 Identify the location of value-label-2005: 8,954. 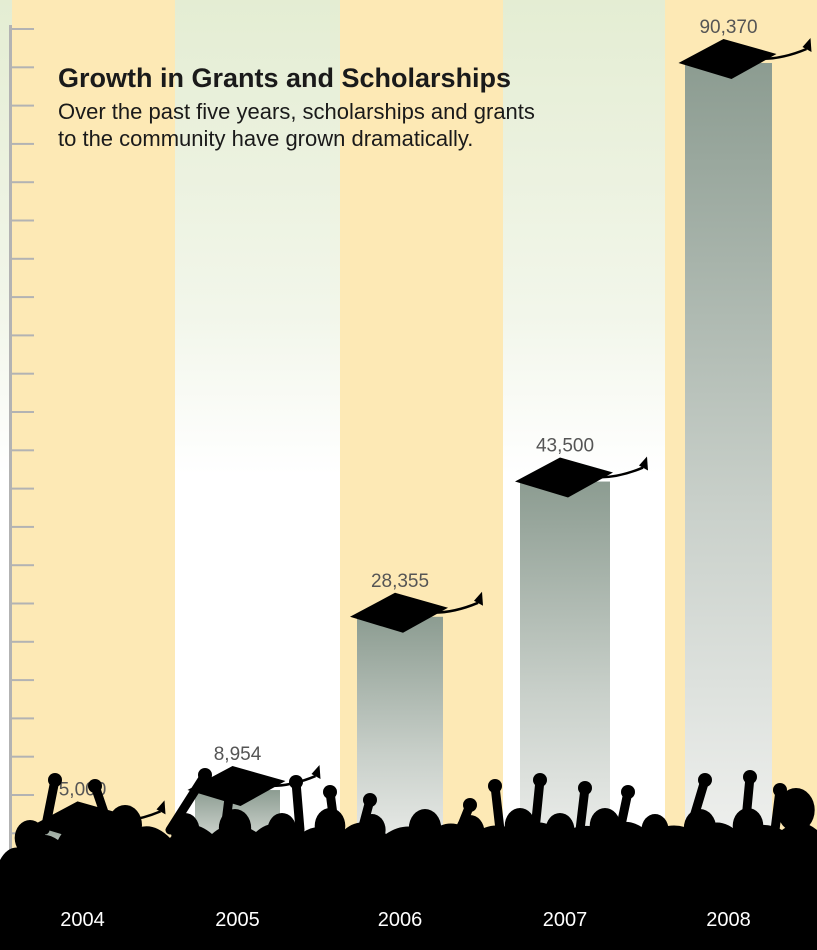
(238, 754).